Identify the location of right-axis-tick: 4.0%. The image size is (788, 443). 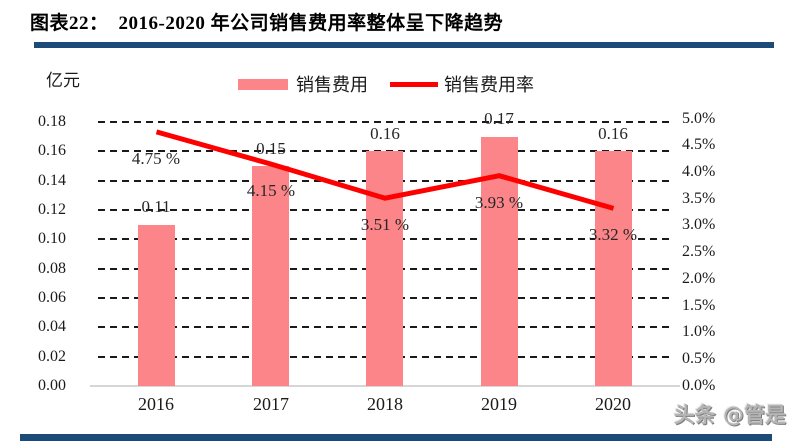
(699, 171).